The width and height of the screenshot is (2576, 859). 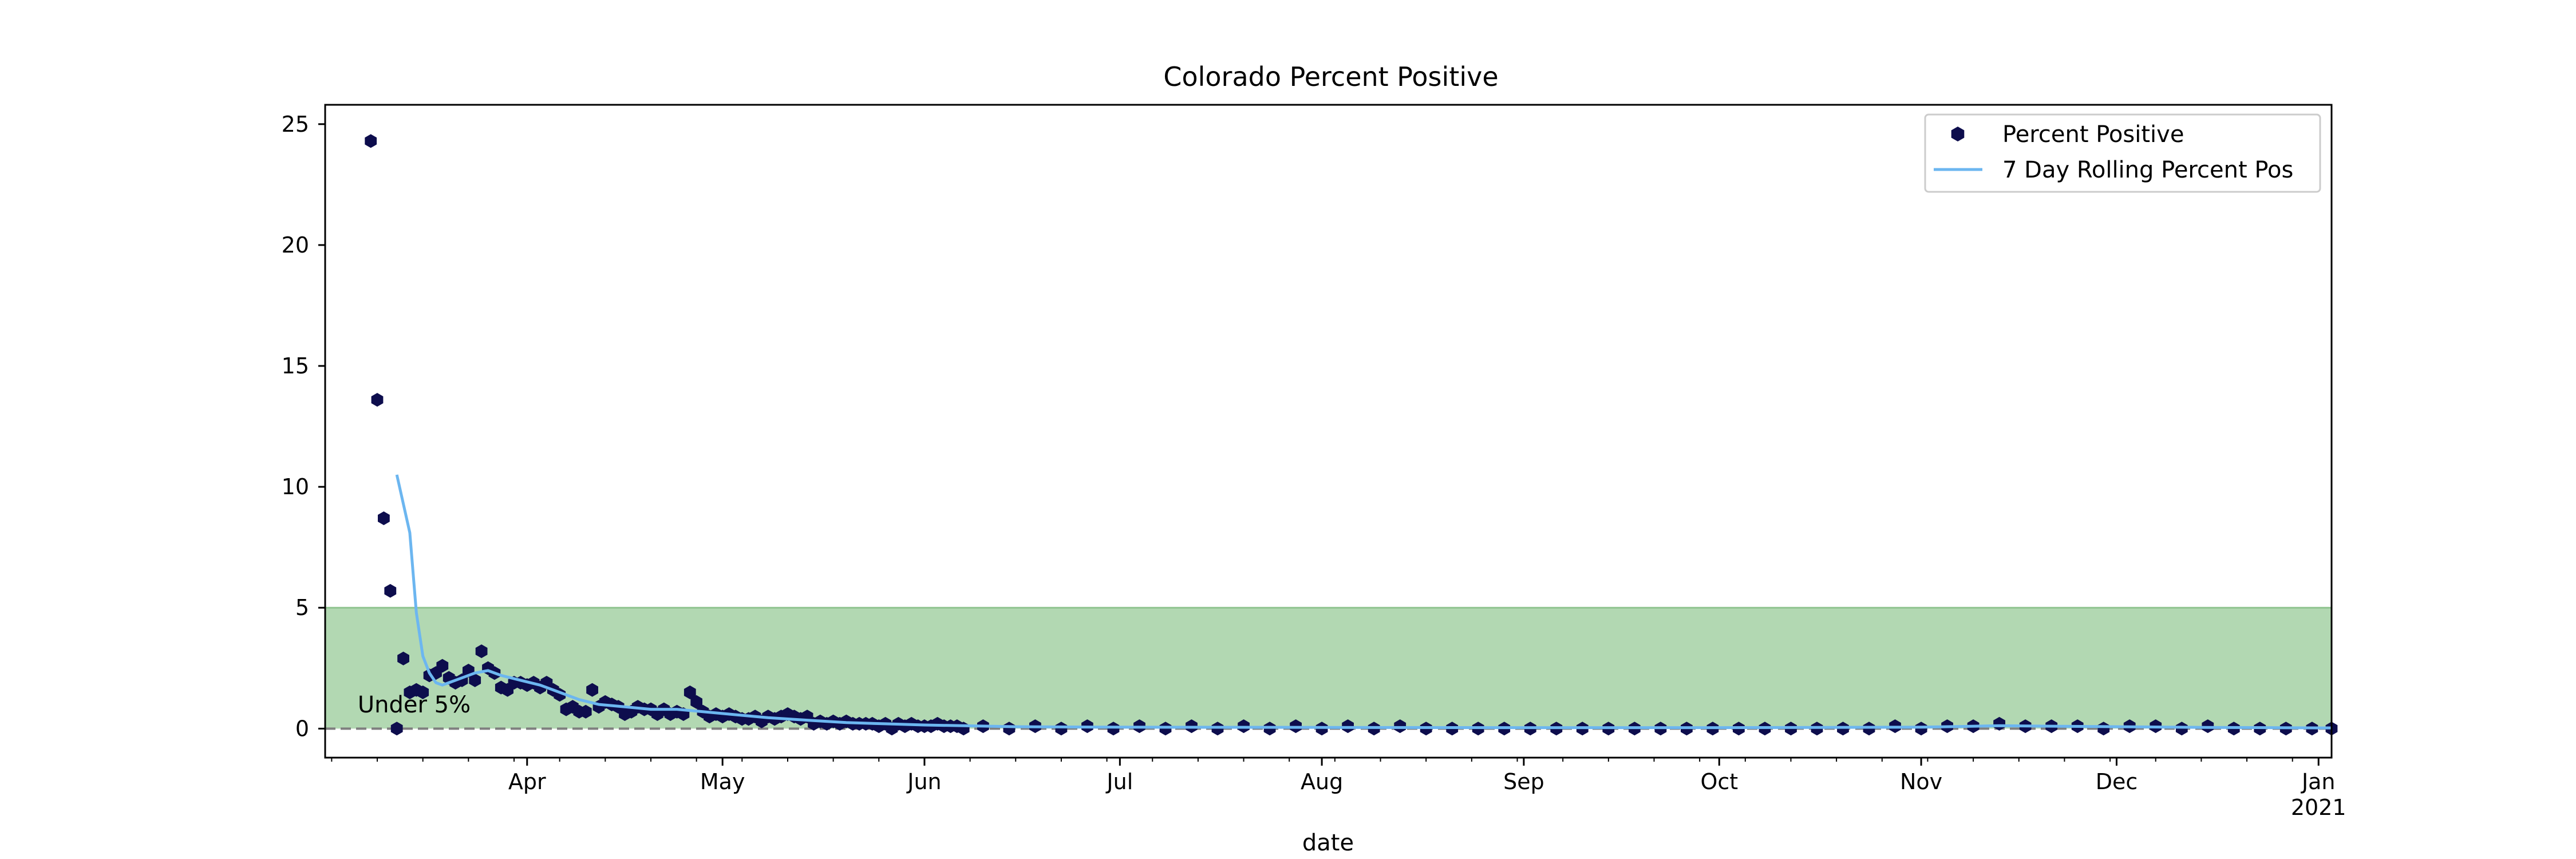 What do you see at coordinates (1719, 781) in the screenshot?
I see `x-tick-label: Oct` at bounding box center [1719, 781].